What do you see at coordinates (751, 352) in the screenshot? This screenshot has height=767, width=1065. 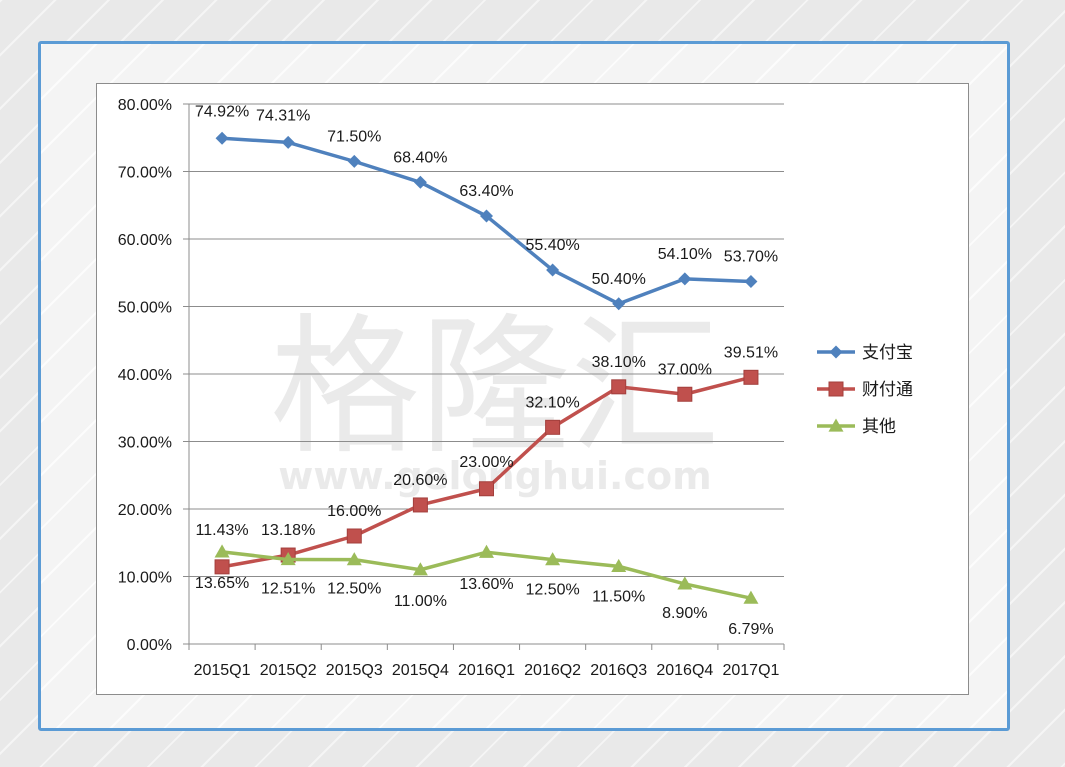 I see `data-label: 39.51%` at bounding box center [751, 352].